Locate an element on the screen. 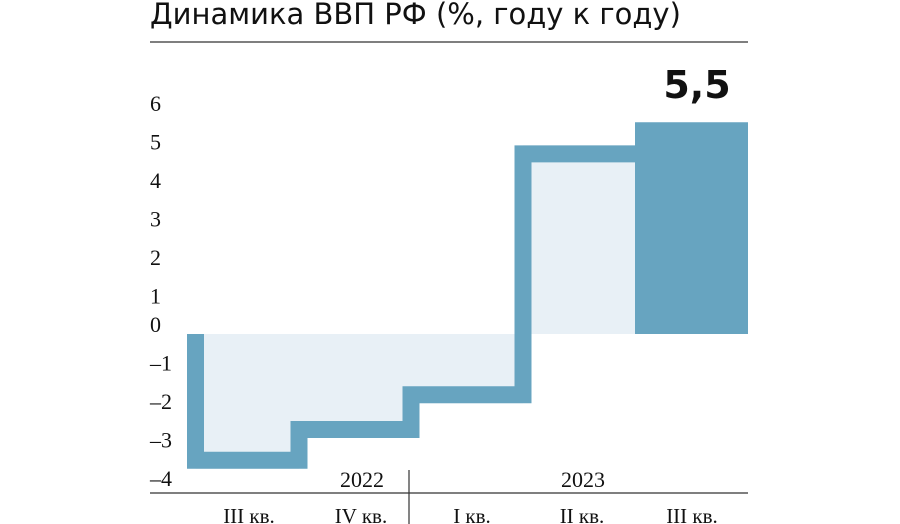  bars-layer is located at coordinates (691, 228).